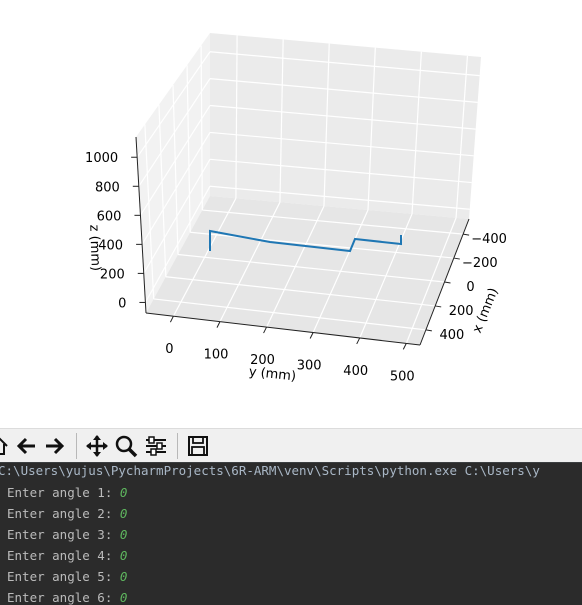 Image resolution: width=582 pixels, height=605 pixels. I want to click on zoom-icon, so click(126, 446).